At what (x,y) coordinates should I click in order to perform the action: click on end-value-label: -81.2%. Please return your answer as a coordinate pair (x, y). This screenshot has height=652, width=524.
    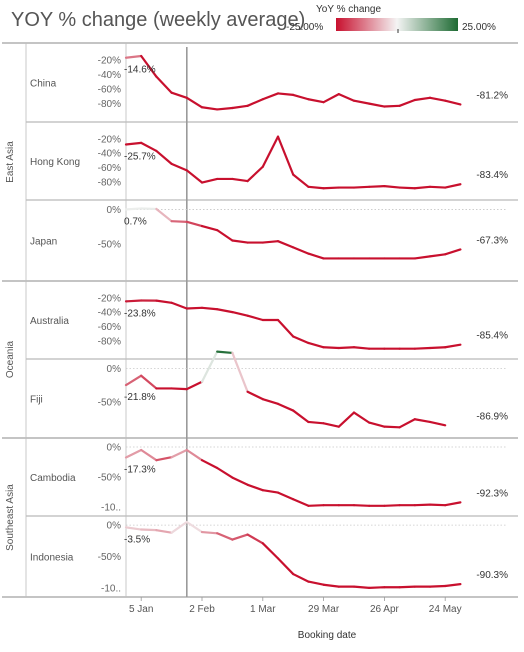
    Looking at the image, I should click on (492, 95).